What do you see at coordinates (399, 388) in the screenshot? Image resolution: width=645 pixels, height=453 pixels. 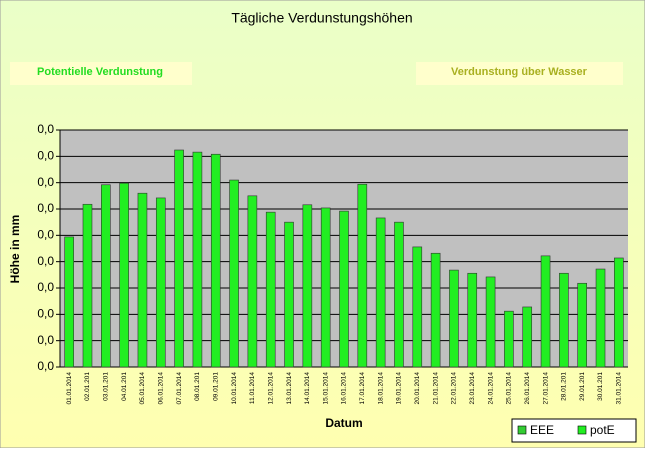 I see `x-tick-label: 19.01.2014` at bounding box center [399, 388].